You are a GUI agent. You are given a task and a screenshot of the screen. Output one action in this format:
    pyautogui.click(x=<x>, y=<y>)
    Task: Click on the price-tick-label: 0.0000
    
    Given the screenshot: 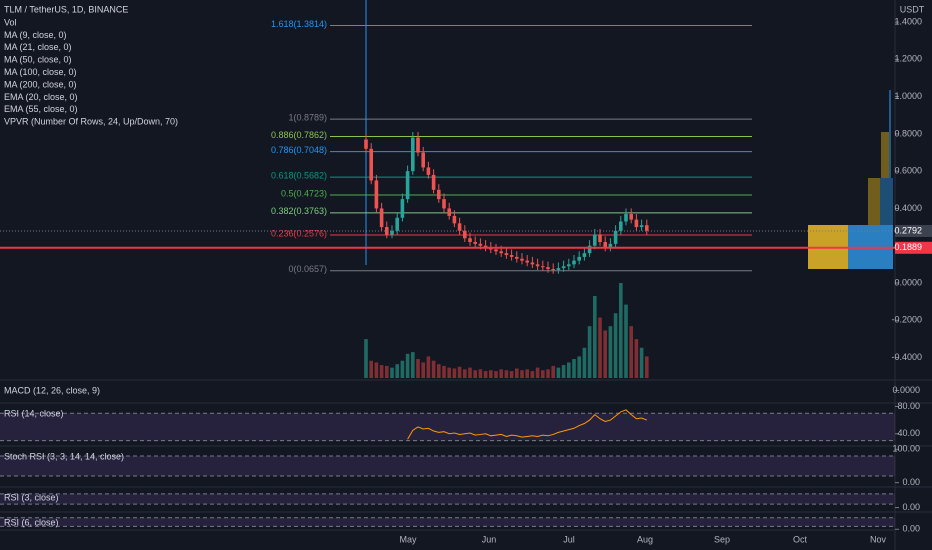 What is the action you would take?
    pyautogui.click(x=908, y=282)
    